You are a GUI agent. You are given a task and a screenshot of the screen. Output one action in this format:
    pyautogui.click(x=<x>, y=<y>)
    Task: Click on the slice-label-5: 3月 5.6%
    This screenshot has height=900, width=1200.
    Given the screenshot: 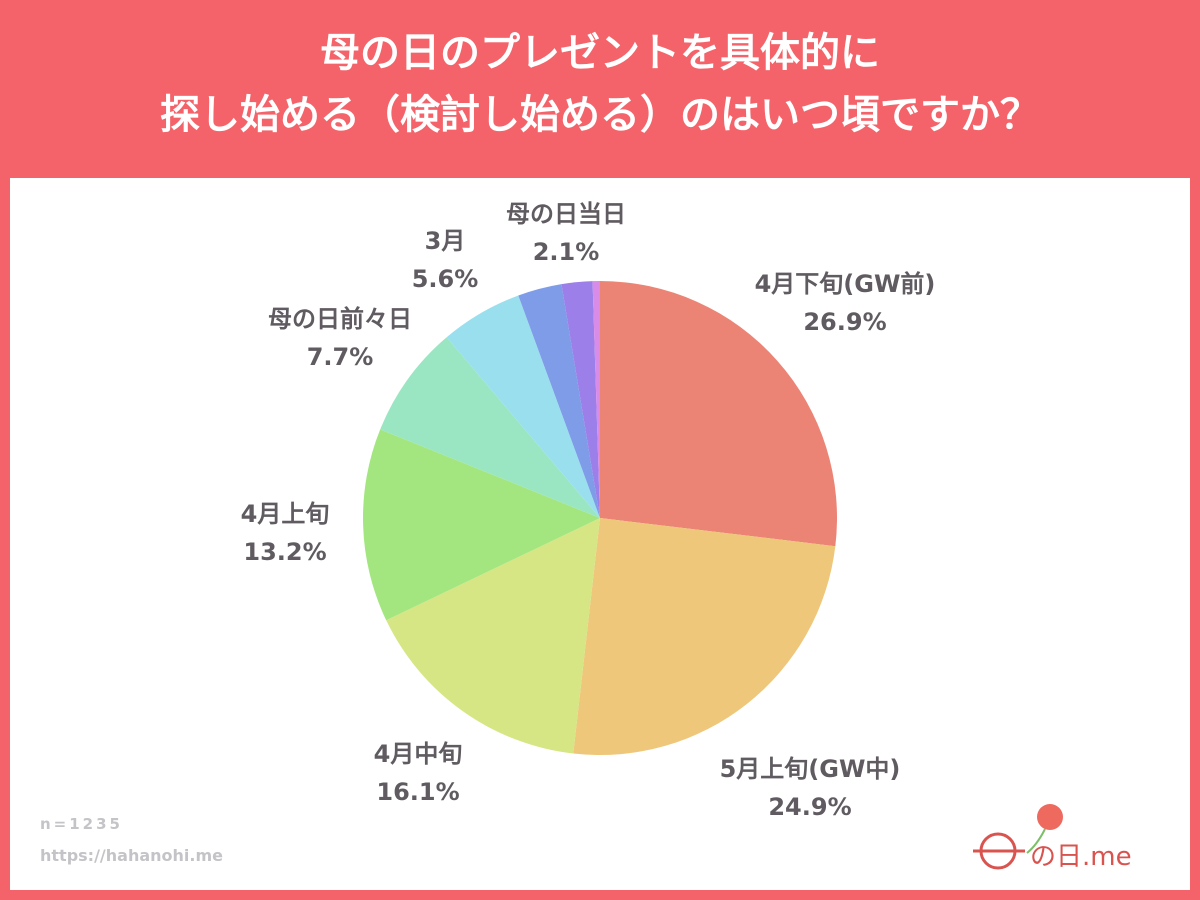 What is the action you would take?
    pyautogui.click(x=445, y=260)
    